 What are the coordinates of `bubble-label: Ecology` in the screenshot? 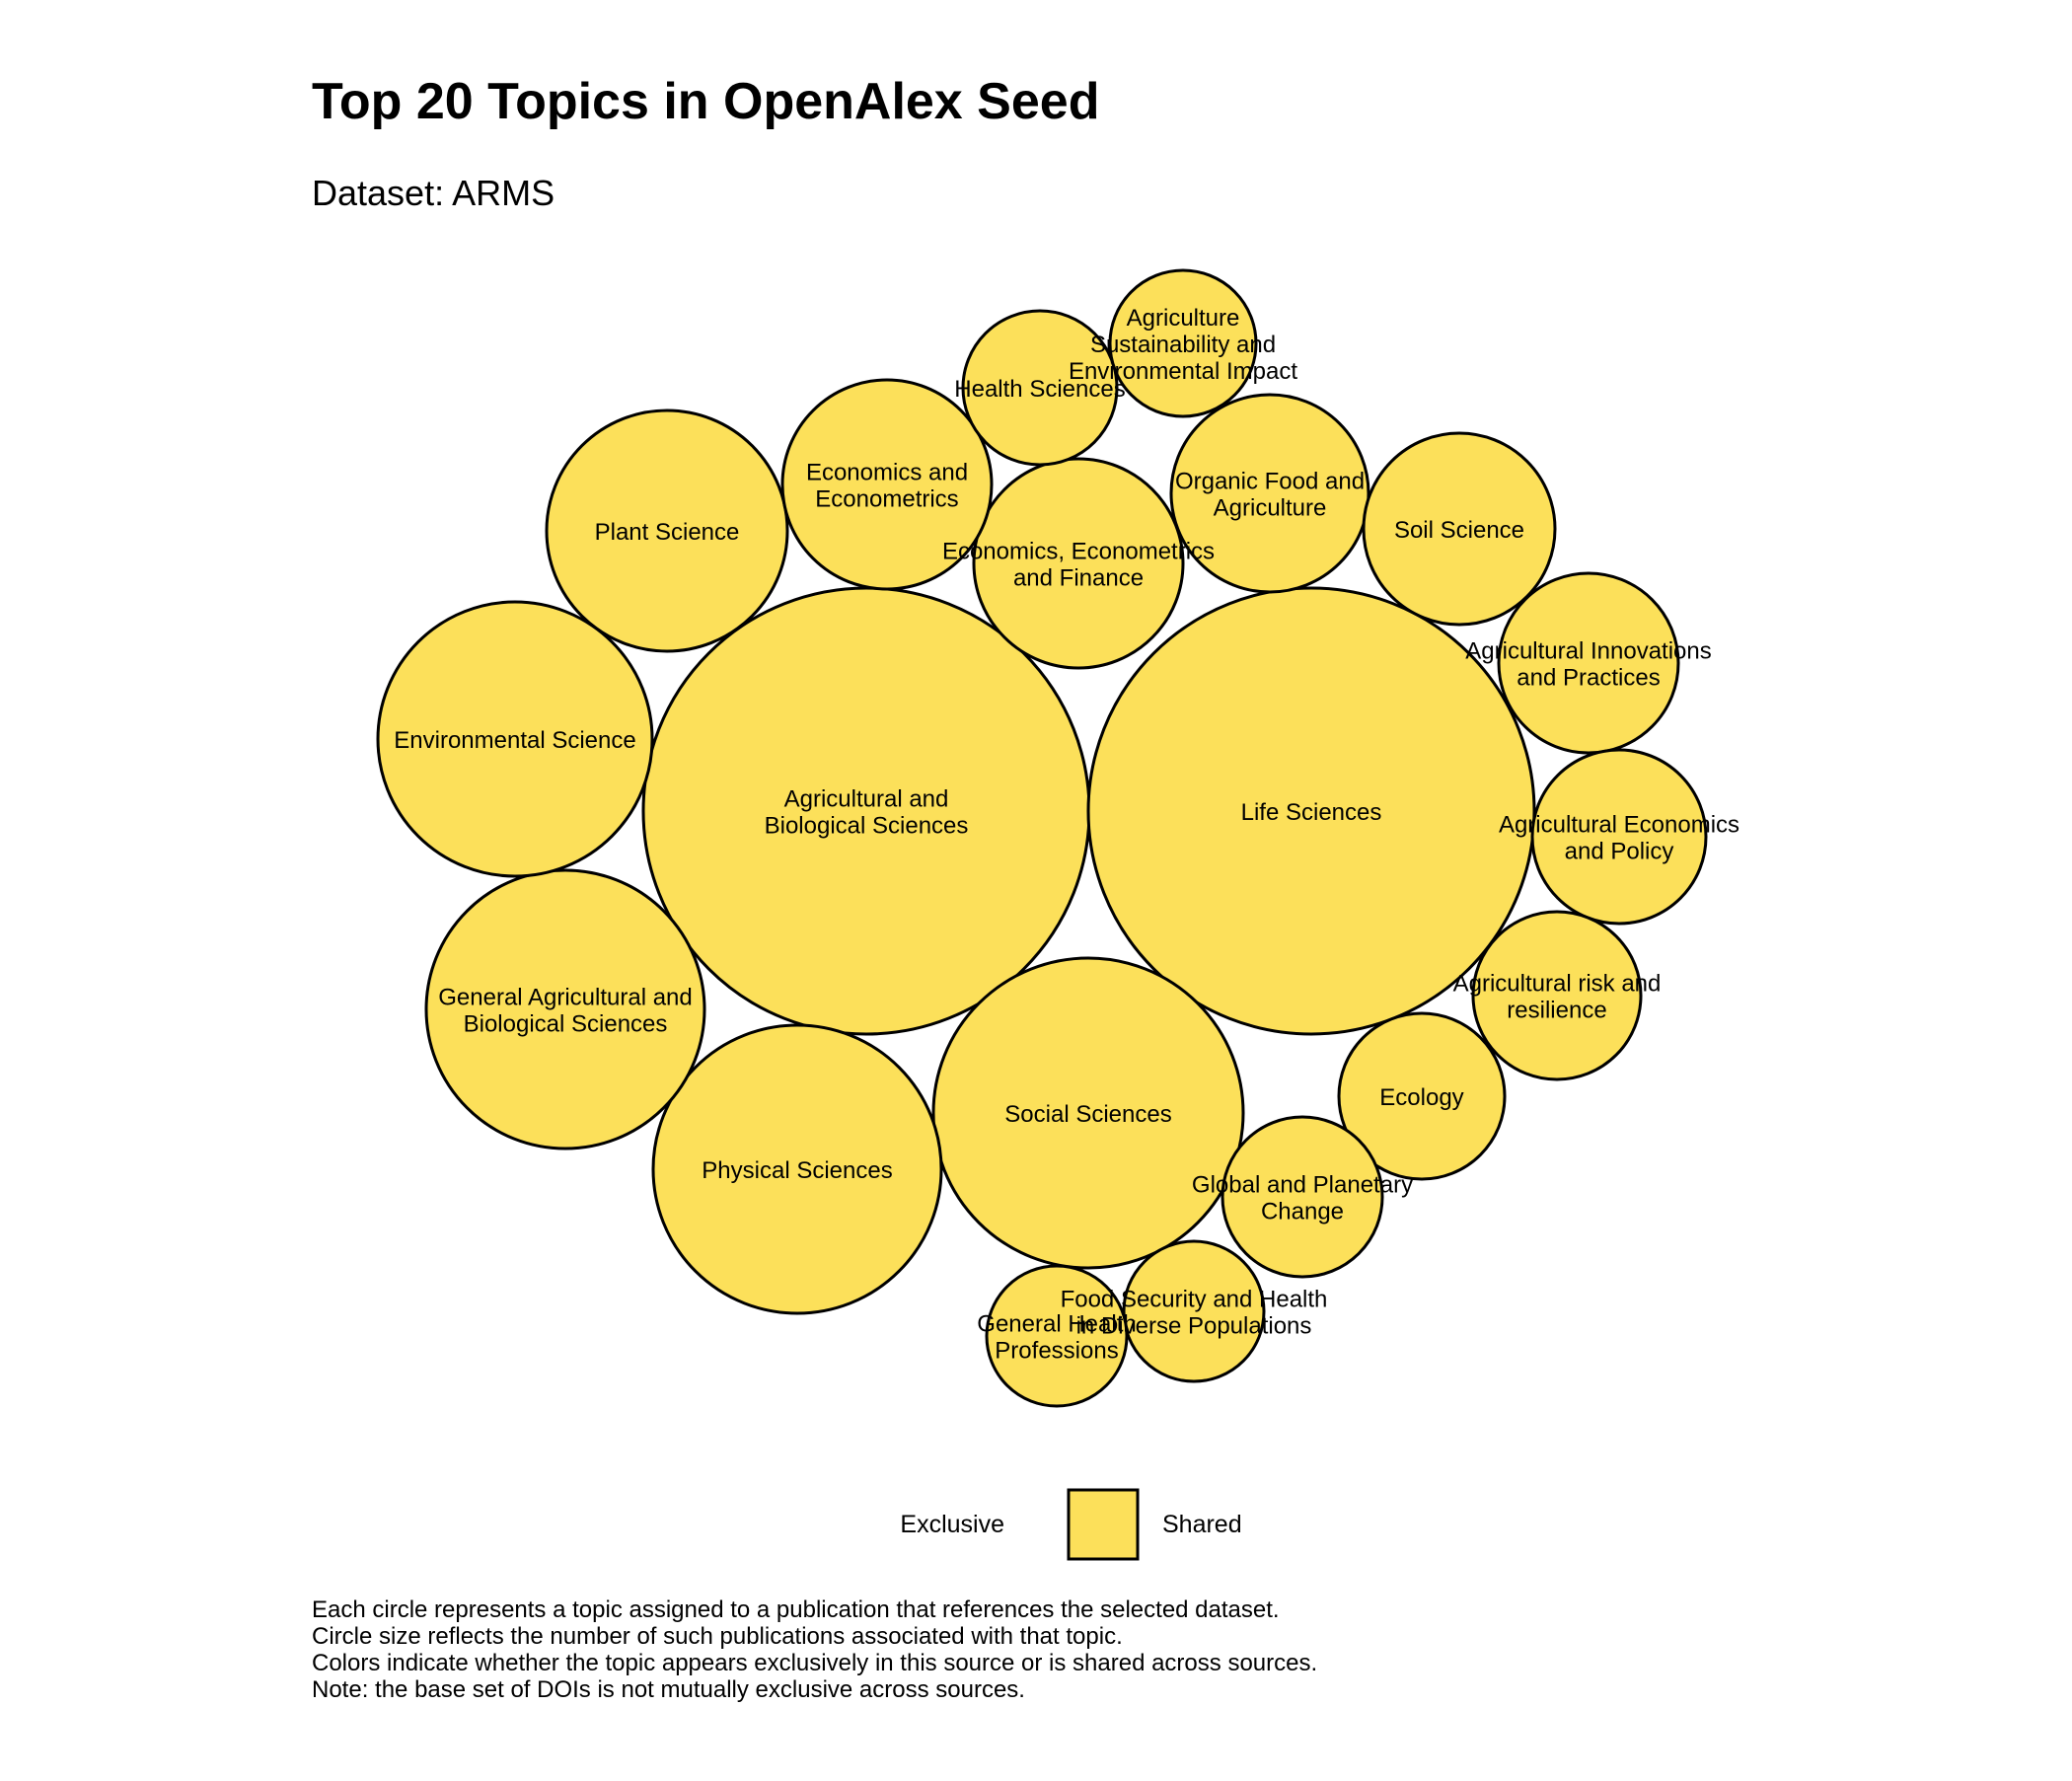 It's located at (1421, 1098).